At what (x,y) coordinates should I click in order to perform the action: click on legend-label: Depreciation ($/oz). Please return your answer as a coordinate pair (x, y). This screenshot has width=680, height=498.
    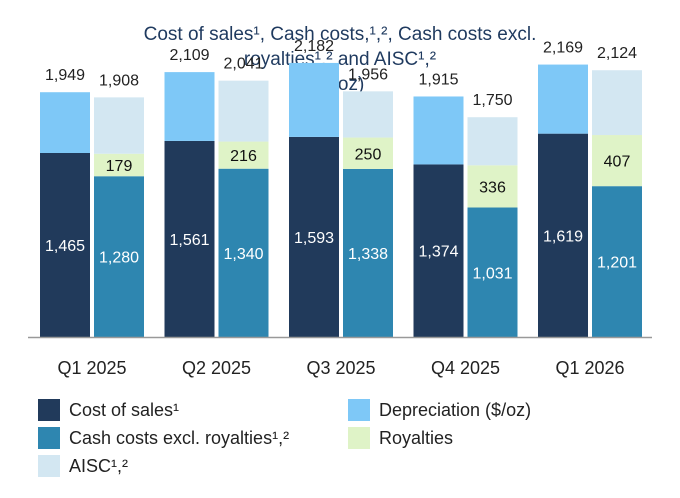
    Looking at the image, I should click on (455, 409).